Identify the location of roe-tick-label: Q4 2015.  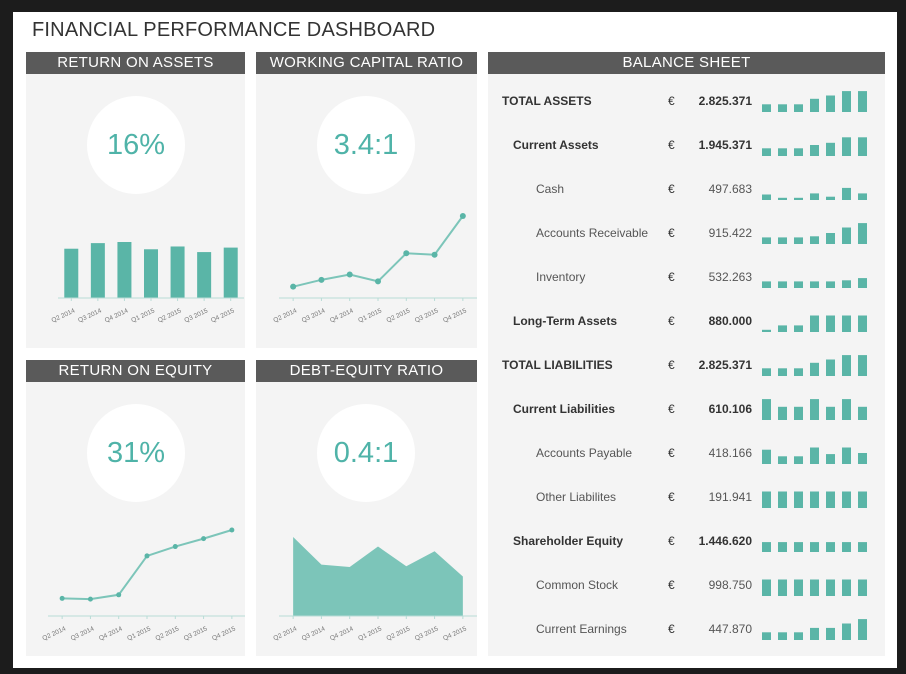
(224, 633).